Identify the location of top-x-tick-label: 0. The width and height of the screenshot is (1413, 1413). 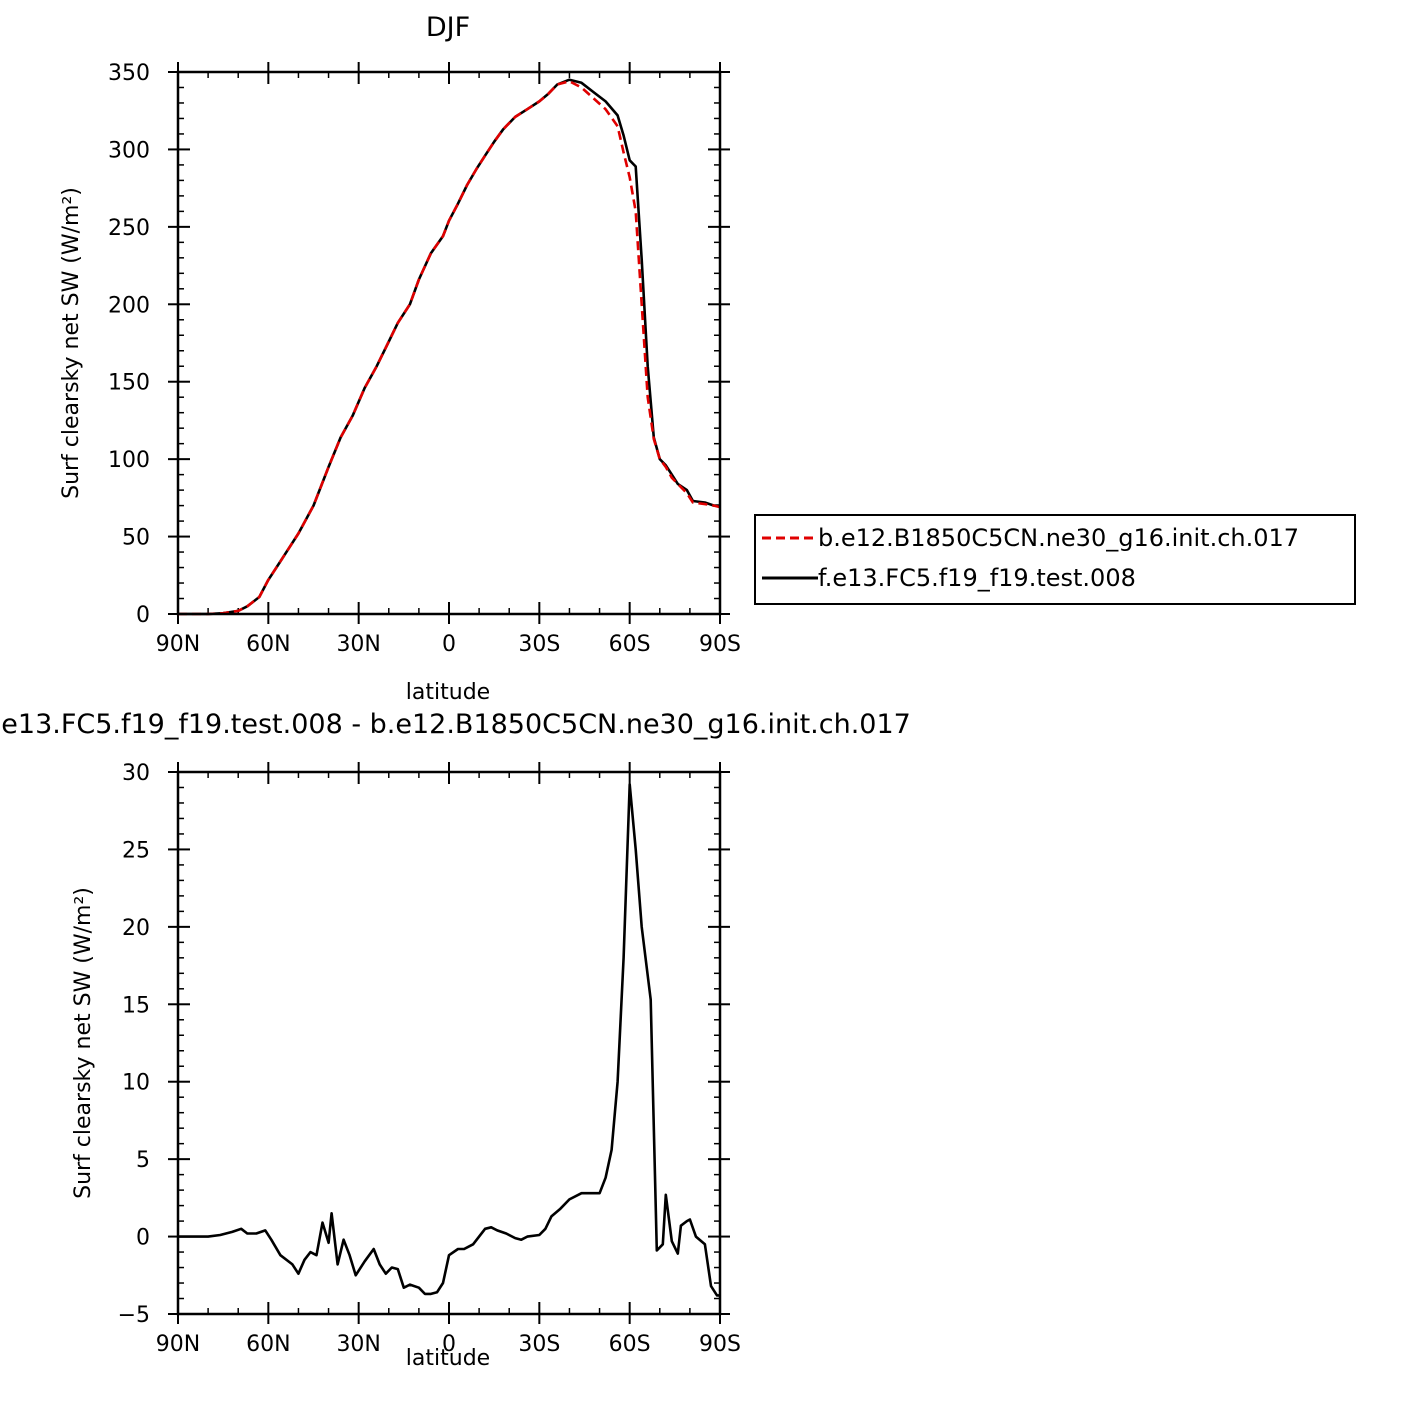
(449, 644).